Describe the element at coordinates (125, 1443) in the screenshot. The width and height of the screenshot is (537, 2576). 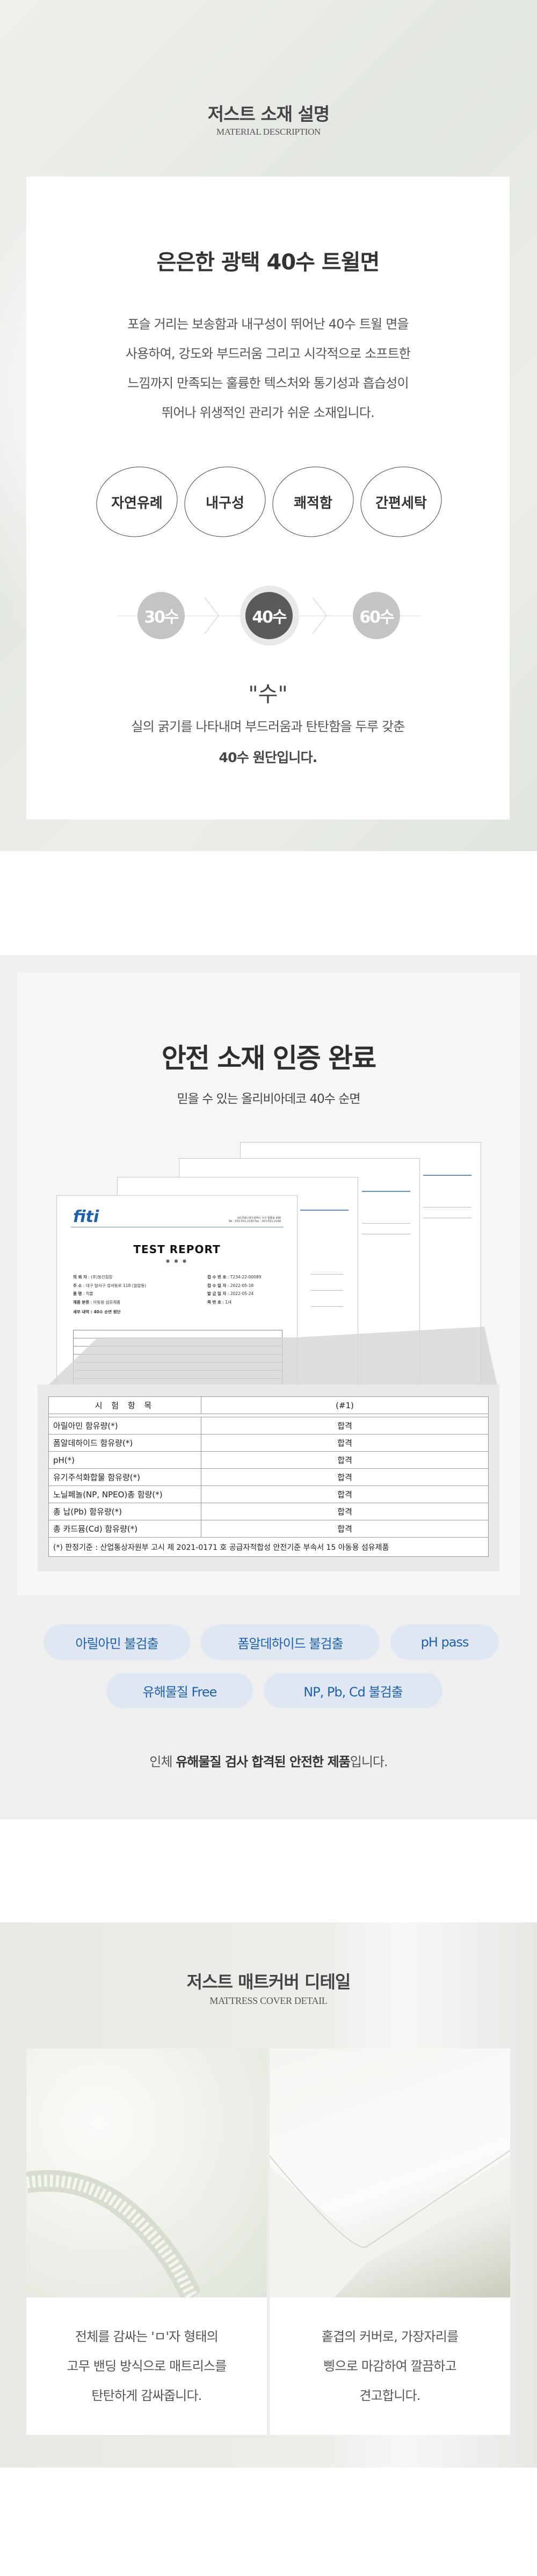
I see `test-item: 폼알데하이드 함유량(*)` at that location.